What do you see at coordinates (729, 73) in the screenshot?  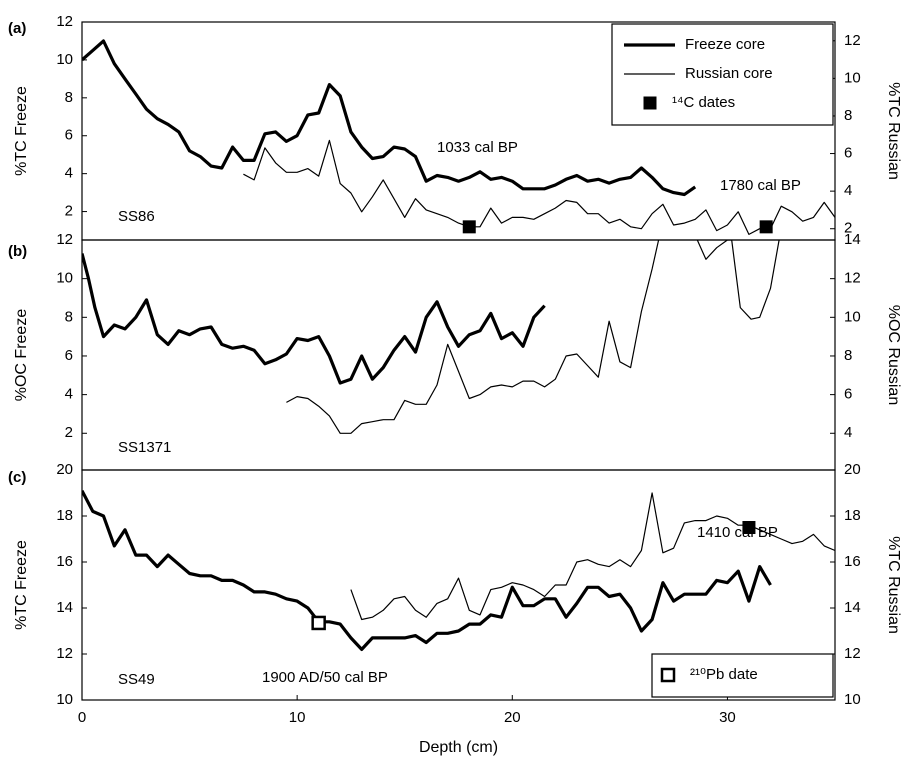 I see `legend-label: Russian core` at bounding box center [729, 73].